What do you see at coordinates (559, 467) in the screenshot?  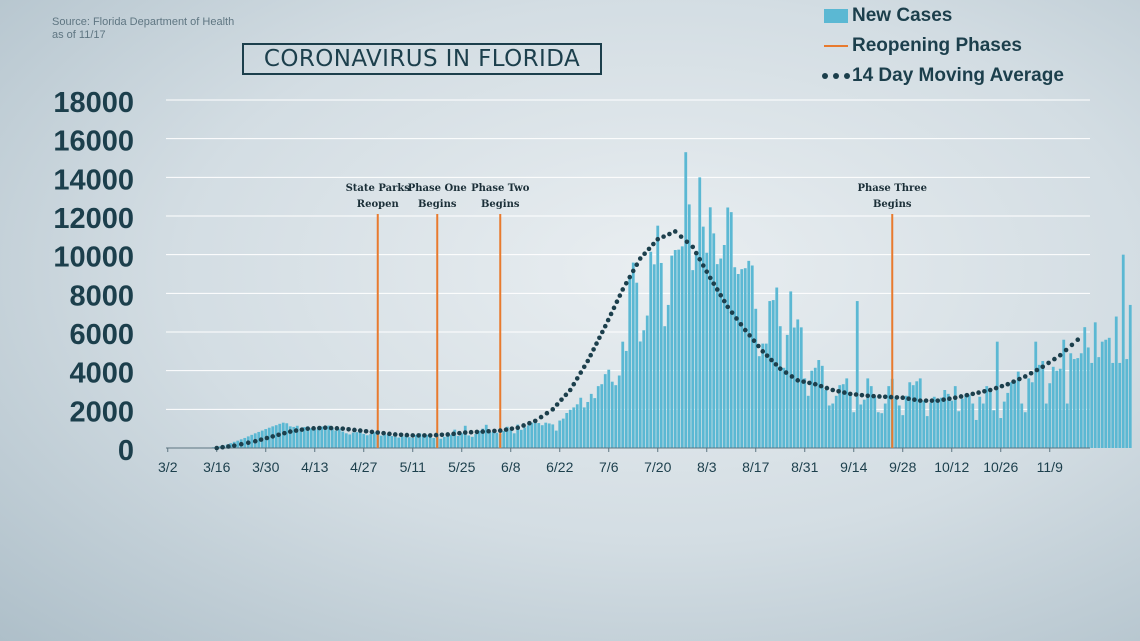 I see `x-tick-label: 6/22` at bounding box center [559, 467].